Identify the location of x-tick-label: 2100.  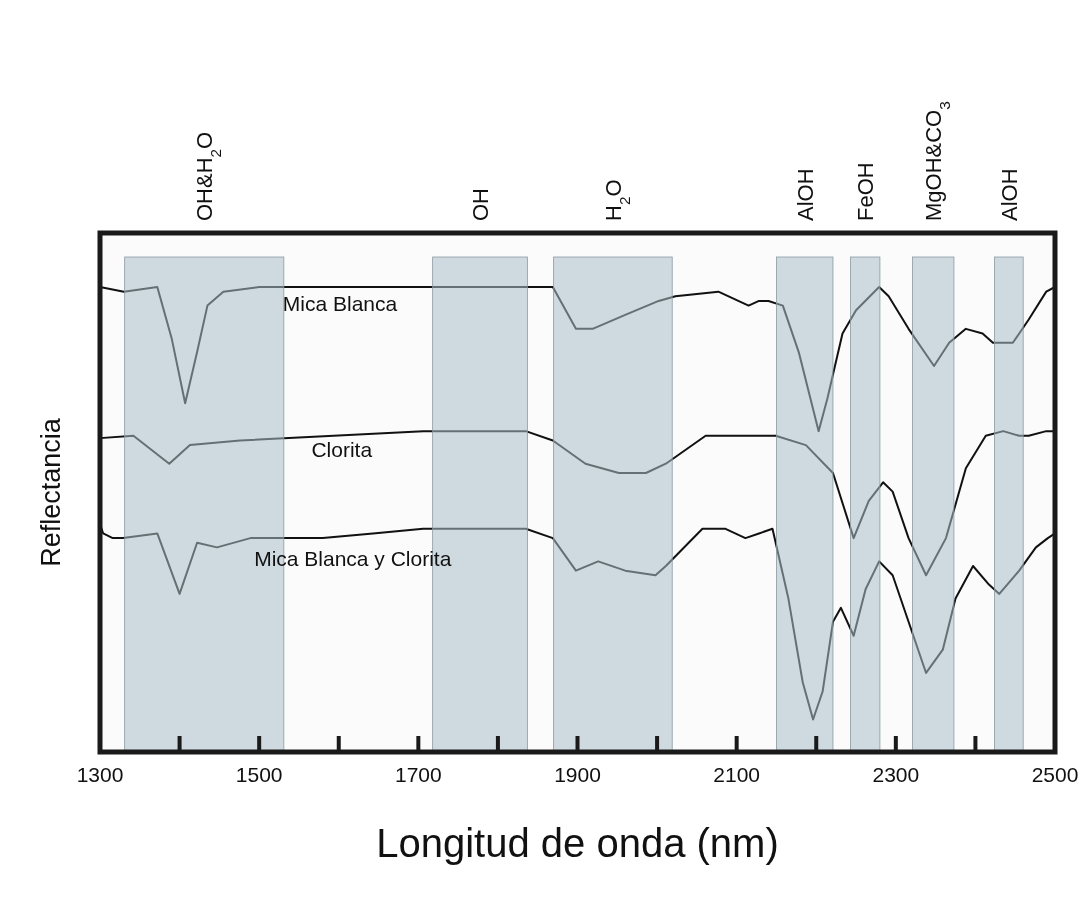
(737, 774).